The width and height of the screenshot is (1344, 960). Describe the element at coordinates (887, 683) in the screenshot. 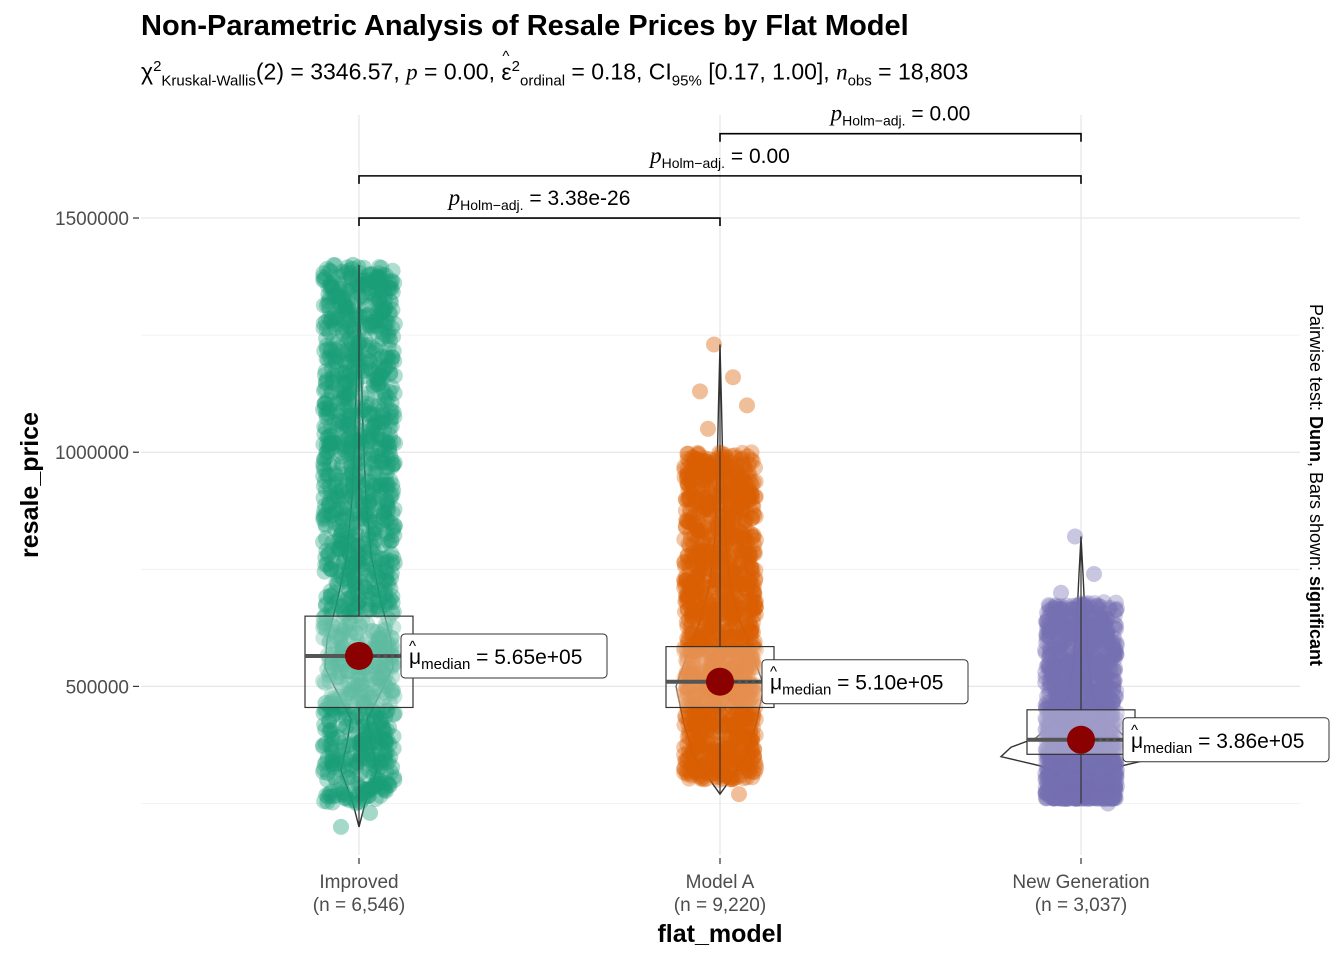

I see `median-value: = 5.10e+05` at that location.